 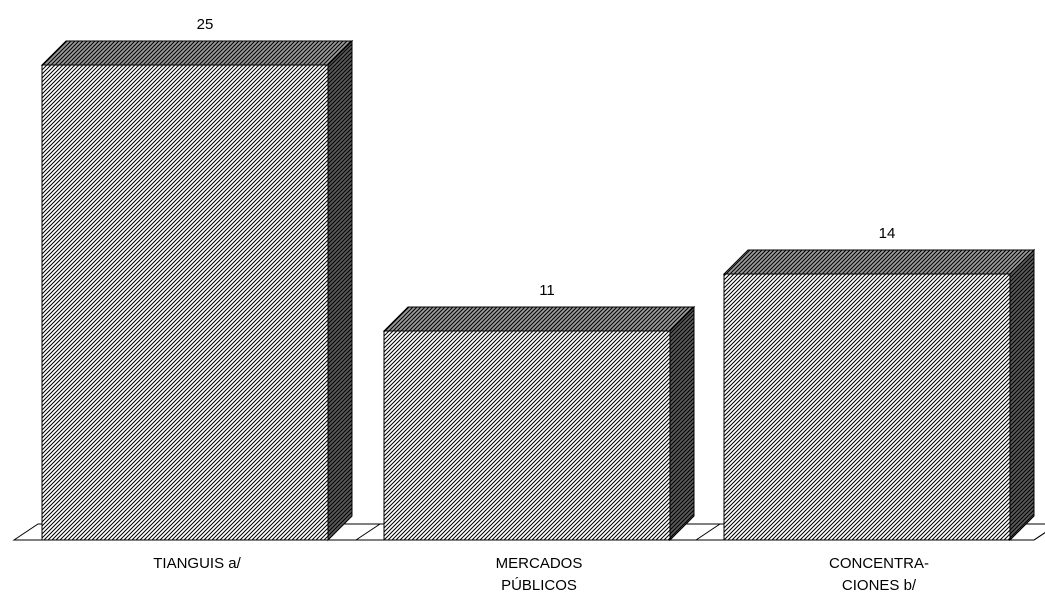 I want to click on data-label: 25, so click(x=205, y=24).